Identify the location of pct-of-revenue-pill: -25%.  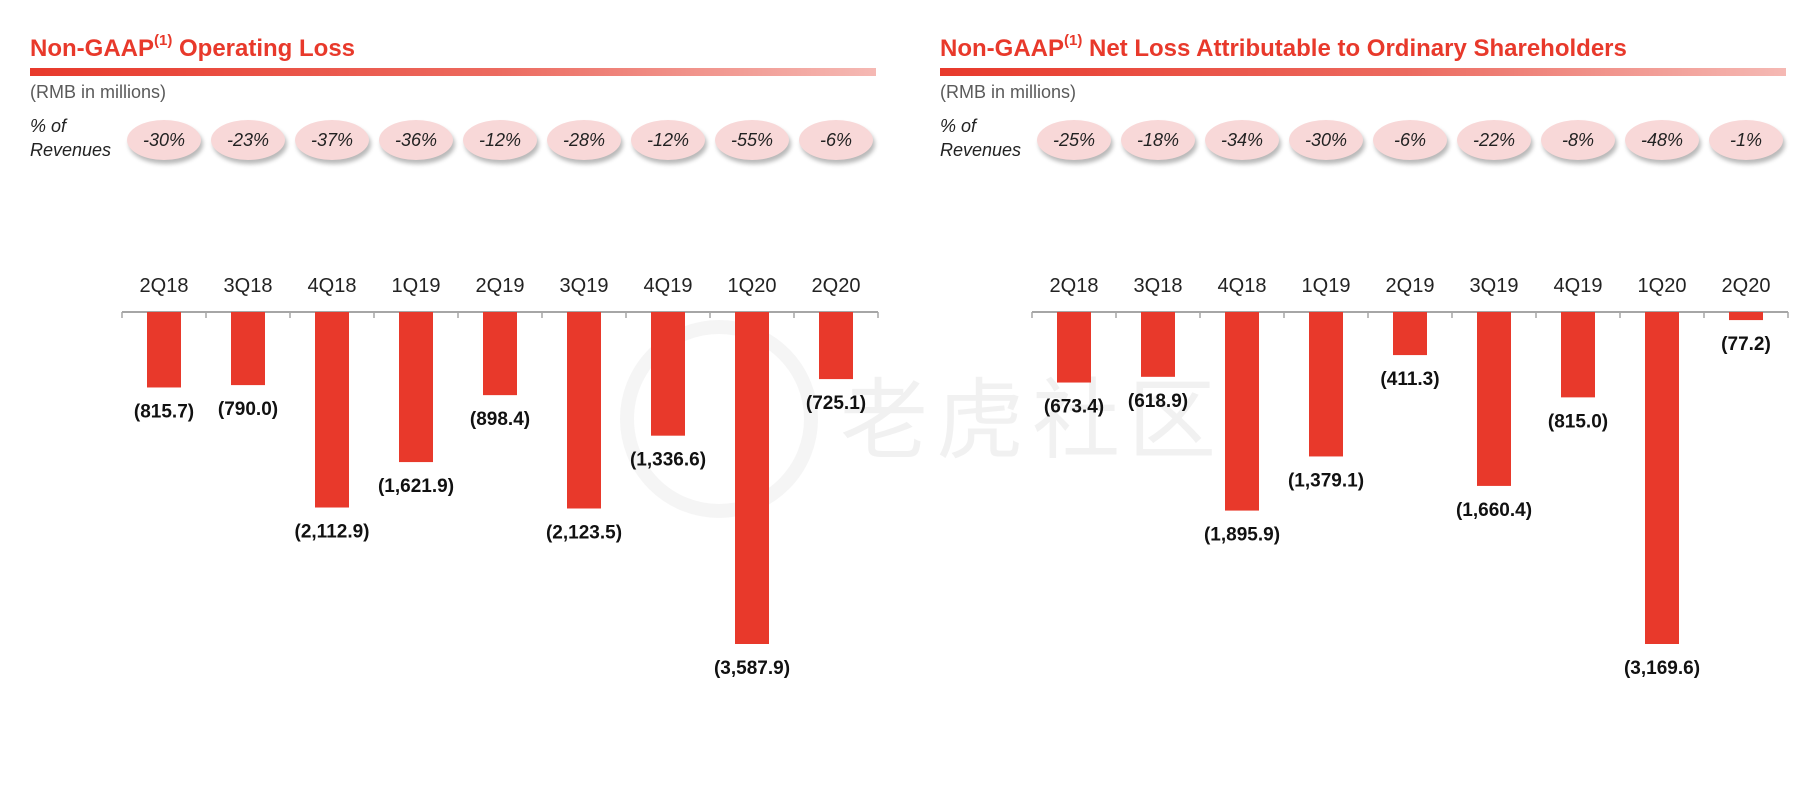
(1074, 140).